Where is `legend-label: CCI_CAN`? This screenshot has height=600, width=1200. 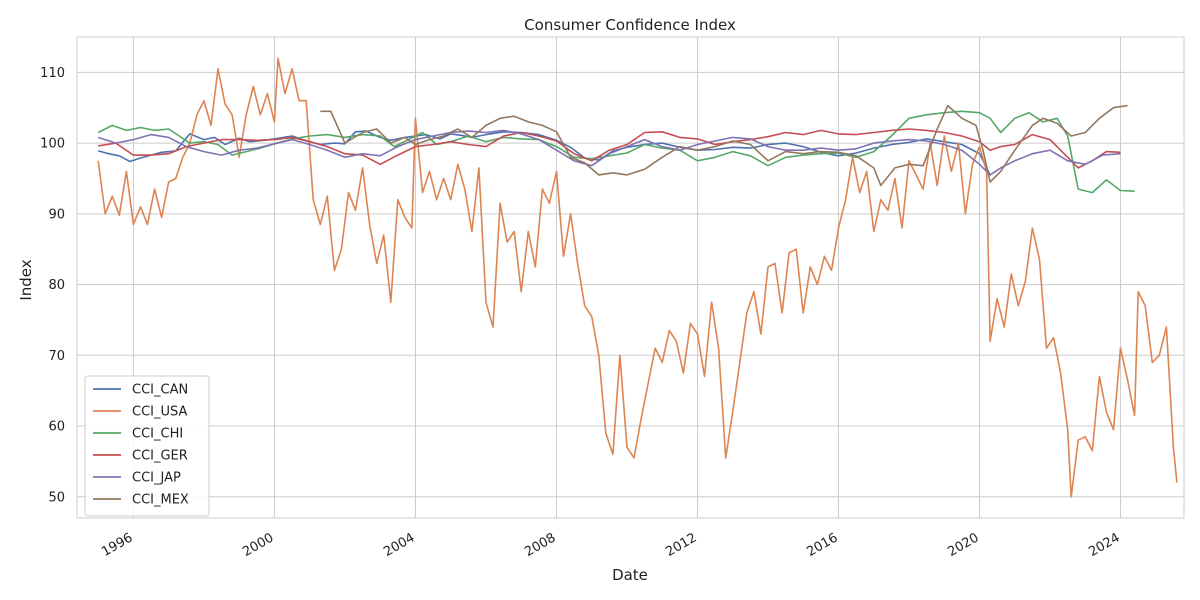 legend-label: CCI_CAN is located at coordinates (160, 390).